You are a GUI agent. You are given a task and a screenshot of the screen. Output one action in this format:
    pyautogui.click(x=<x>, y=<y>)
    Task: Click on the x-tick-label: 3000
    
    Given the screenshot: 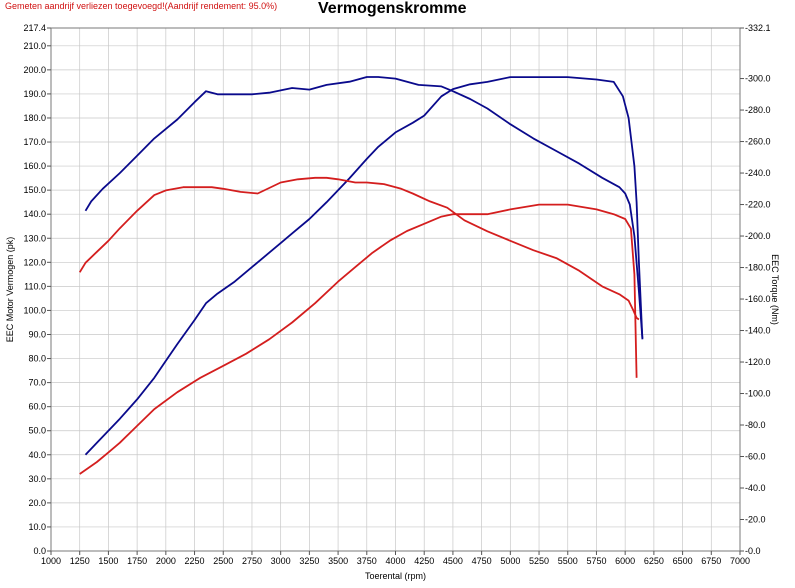 What is the action you would take?
    pyautogui.click(x=281, y=561)
    